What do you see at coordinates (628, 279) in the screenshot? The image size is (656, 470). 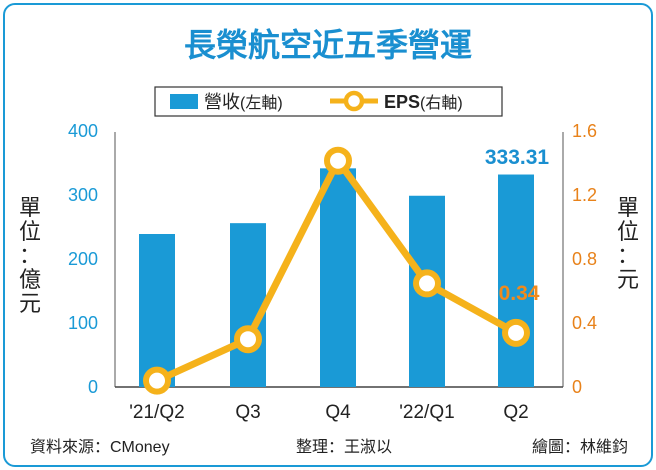 I see `right-unit-char: 元` at bounding box center [628, 279].